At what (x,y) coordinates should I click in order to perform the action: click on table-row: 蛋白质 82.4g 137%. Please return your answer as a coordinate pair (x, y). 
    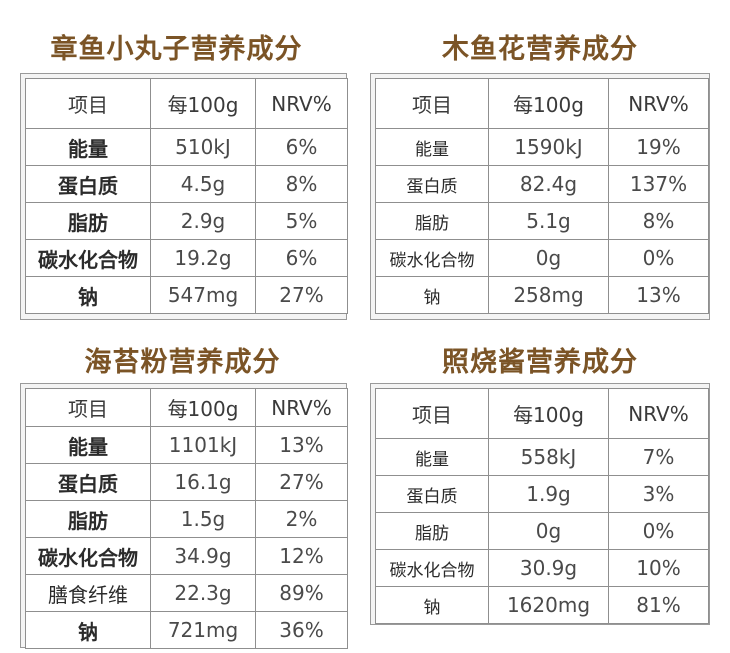
    Looking at the image, I should click on (542, 184).